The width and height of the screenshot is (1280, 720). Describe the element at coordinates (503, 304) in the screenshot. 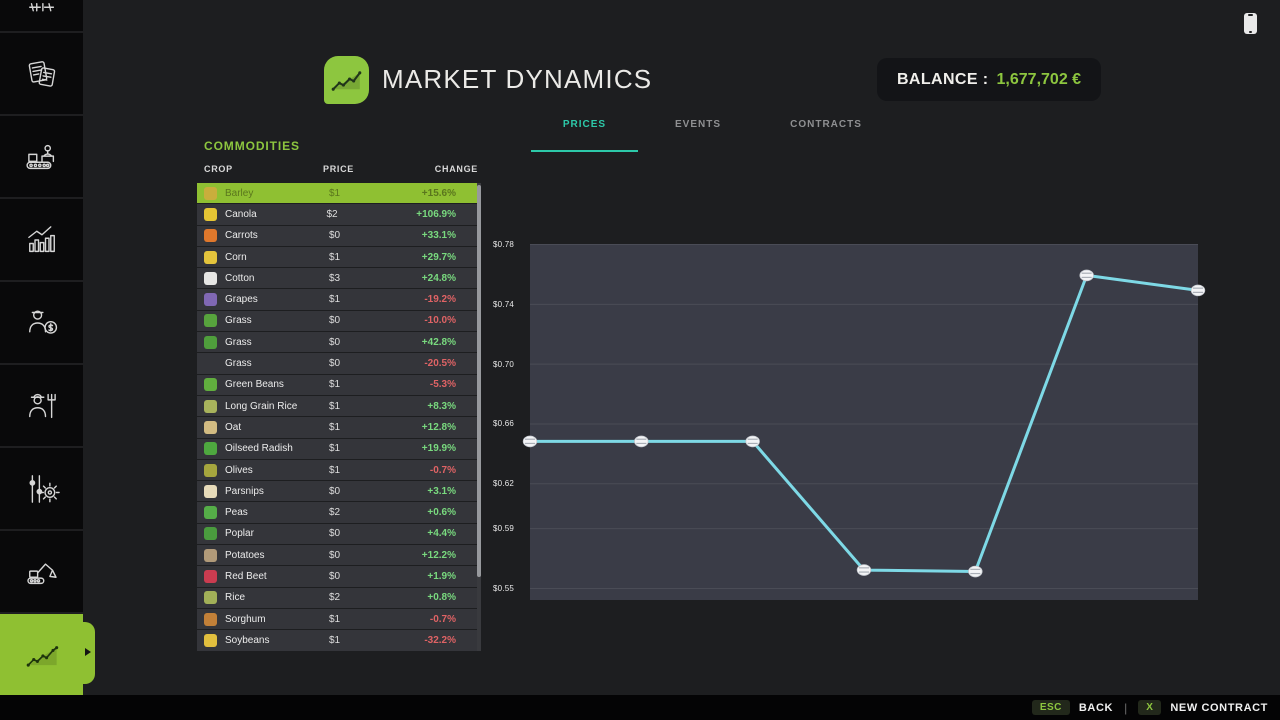

I see `y-axis-label: $0.74` at that location.